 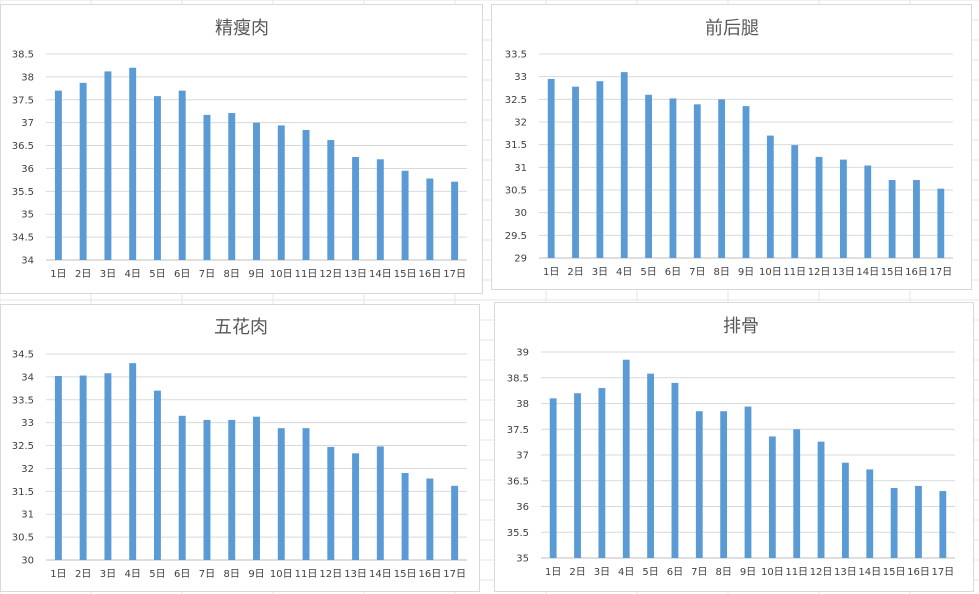 What do you see at coordinates (892, 272) in the screenshot?
I see `x-tick-label: 15日` at bounding box center [892, 272].